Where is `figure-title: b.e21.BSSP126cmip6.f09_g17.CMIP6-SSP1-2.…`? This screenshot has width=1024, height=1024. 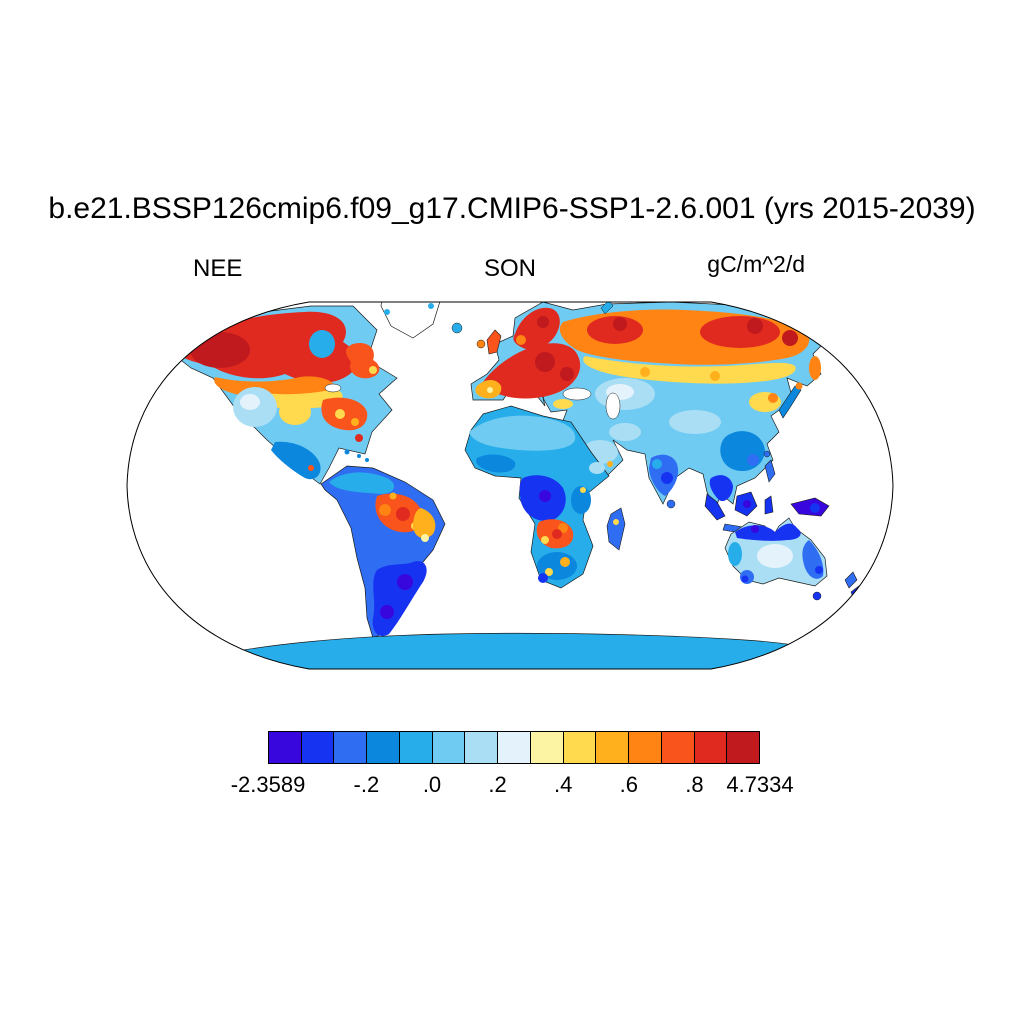
figure-title: b.e21.BSSP126cmip6.f09_g17.CMIP6-SSP1-2.… is located at coordinates (512, 208).